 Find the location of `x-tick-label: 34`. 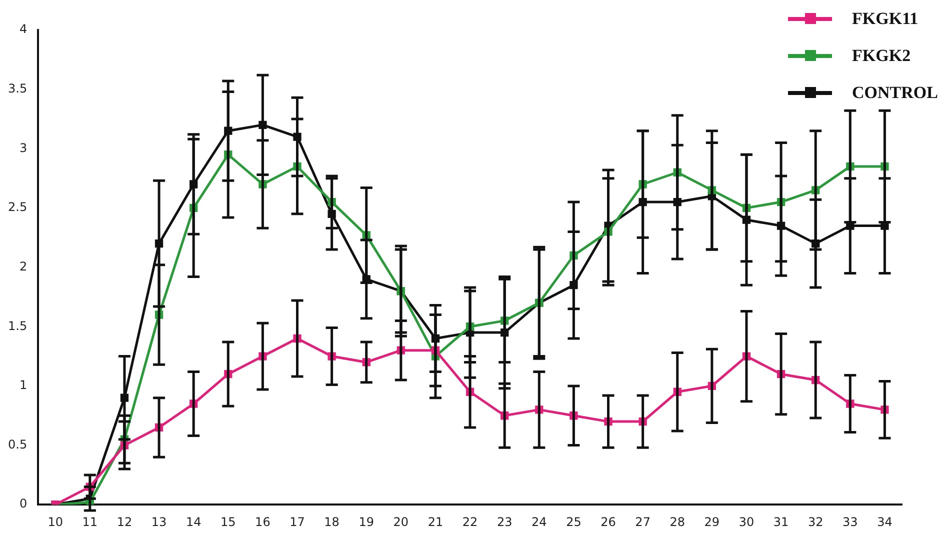

x-tick-label: 34 is located at coordinates (884, 521).